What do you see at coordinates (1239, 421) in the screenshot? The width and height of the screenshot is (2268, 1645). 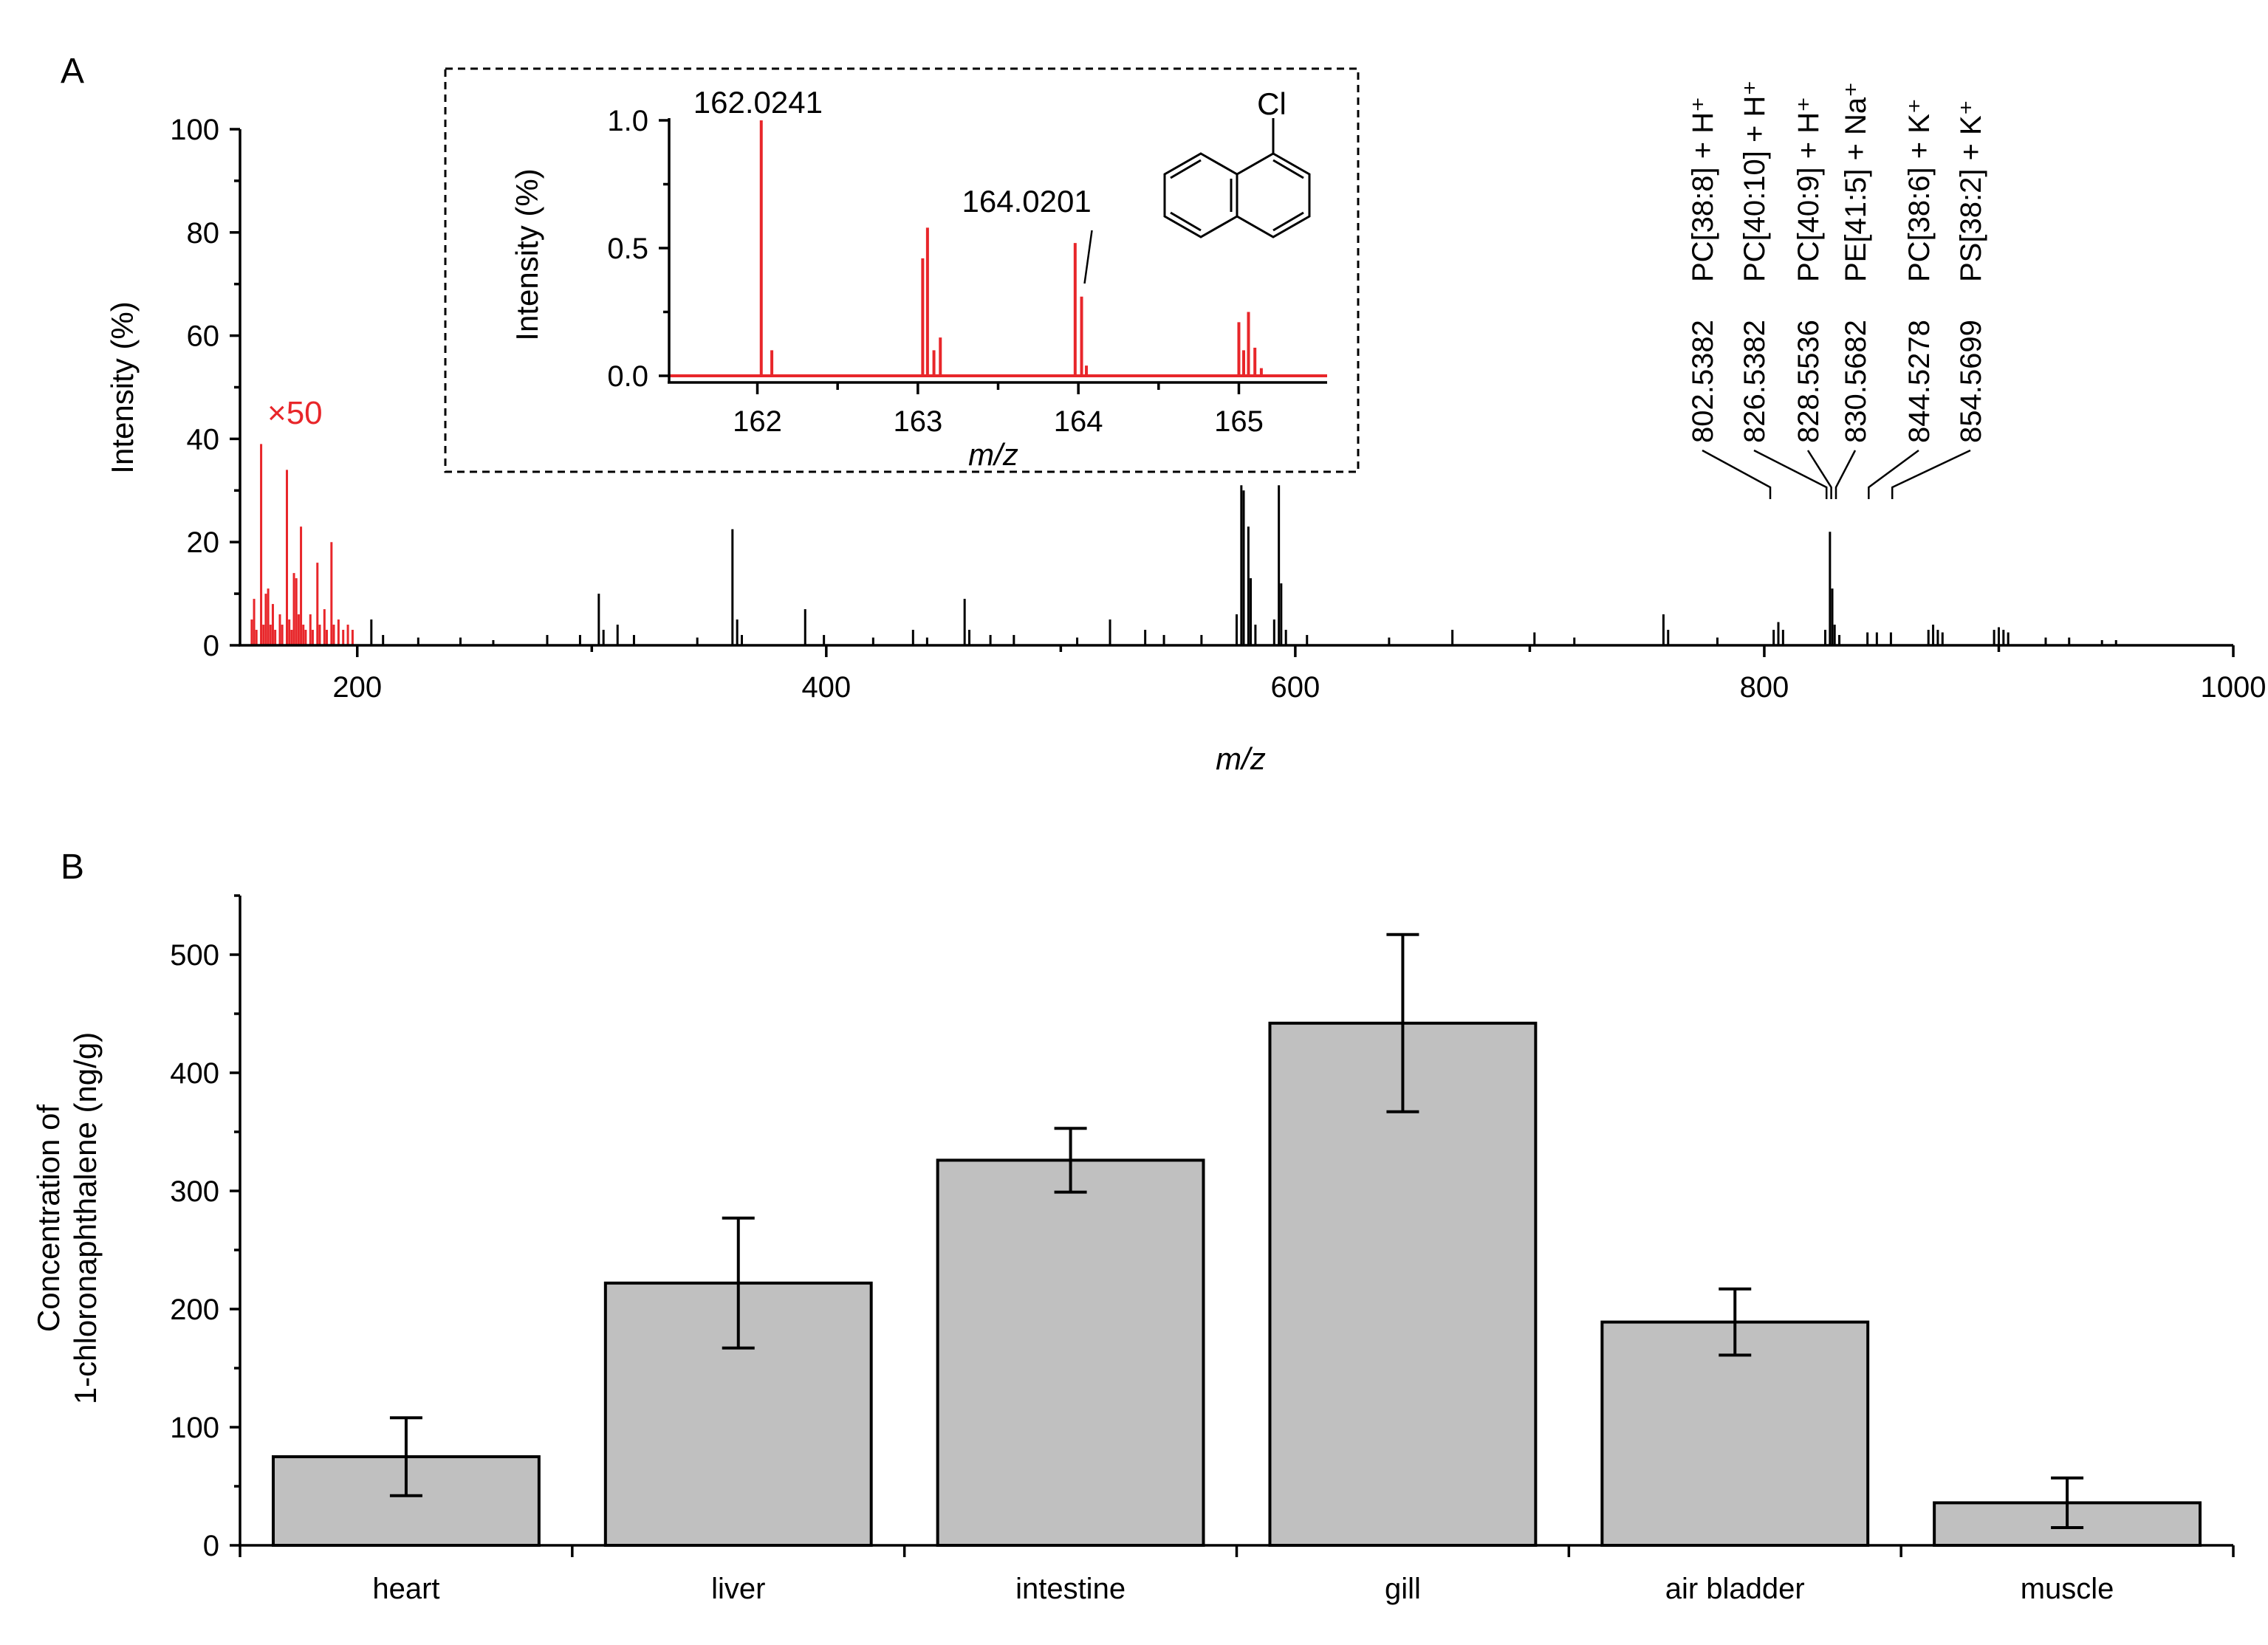 I see `inset-x-tick-label: 165` at bounding box center [1239, 421].